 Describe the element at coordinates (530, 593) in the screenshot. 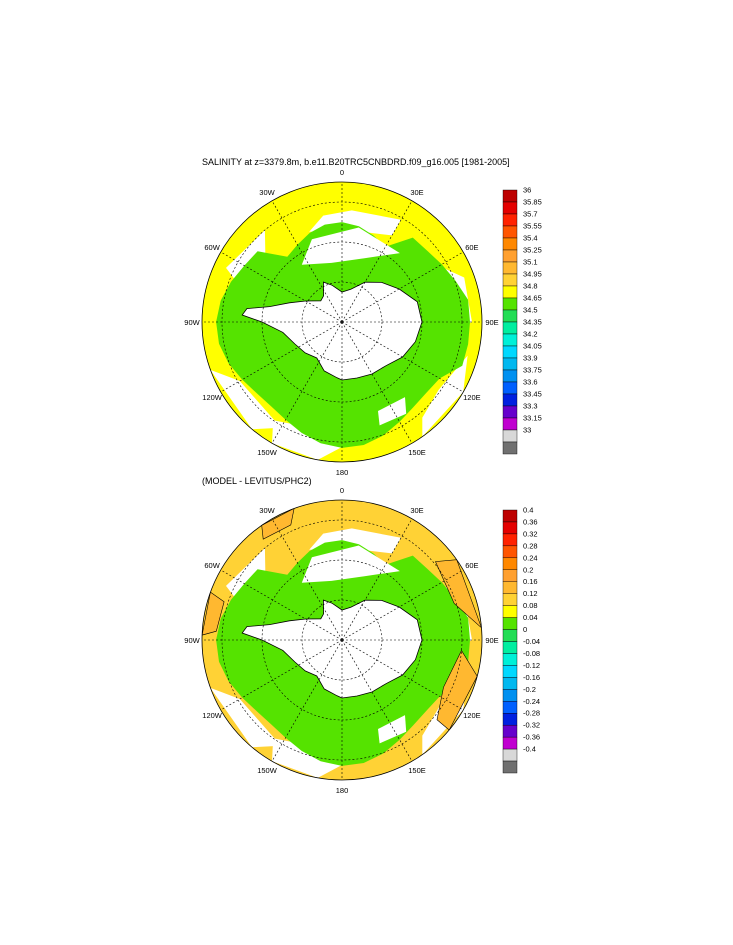

I see `colorbar-label: 0.12` at that location.